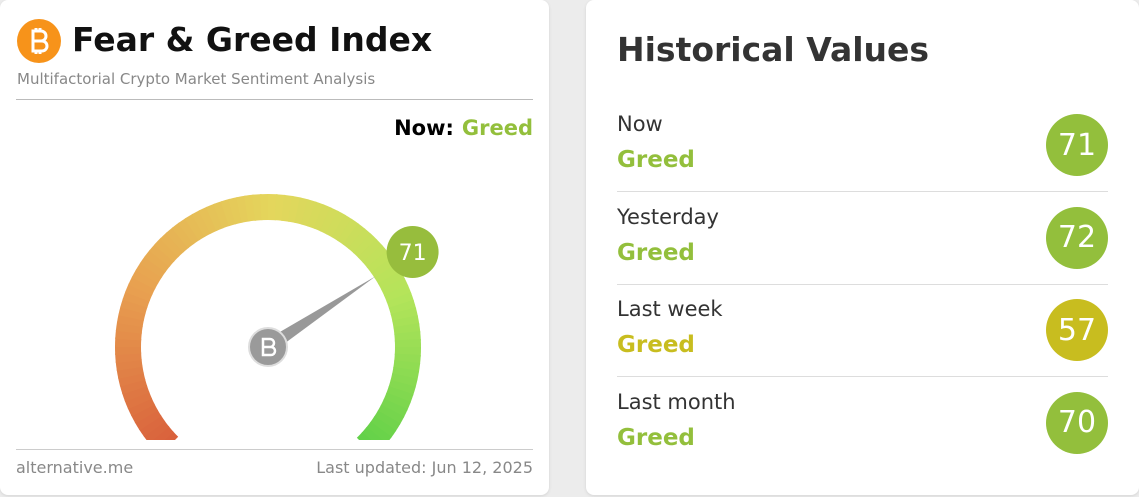 The image size is (1139, 497). Describe the element at coordinates (862, 423) in the screenshot. I see `history-row: Last month Greed 70` at that location.